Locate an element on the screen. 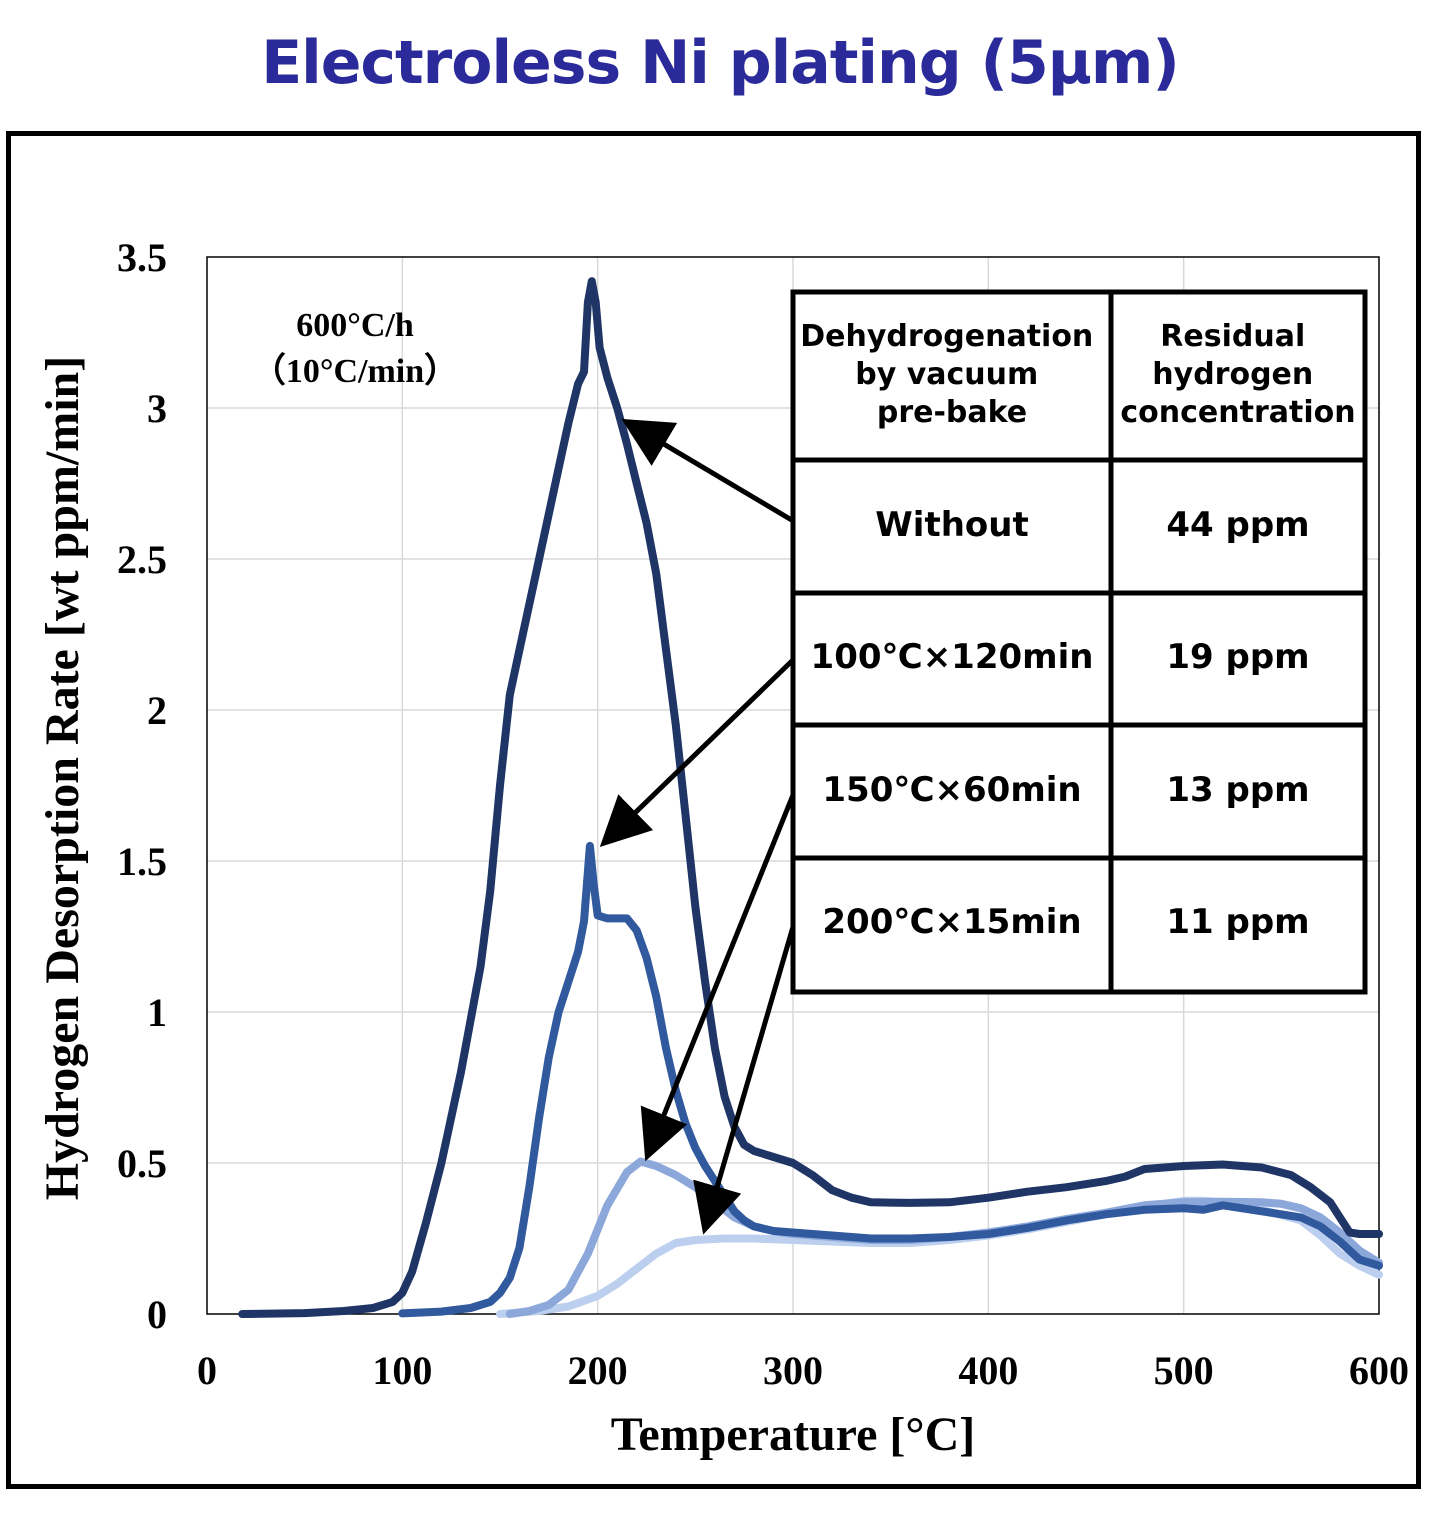 The image size is (1440, 1514). arrow-without is located at coordinates (709, 471).